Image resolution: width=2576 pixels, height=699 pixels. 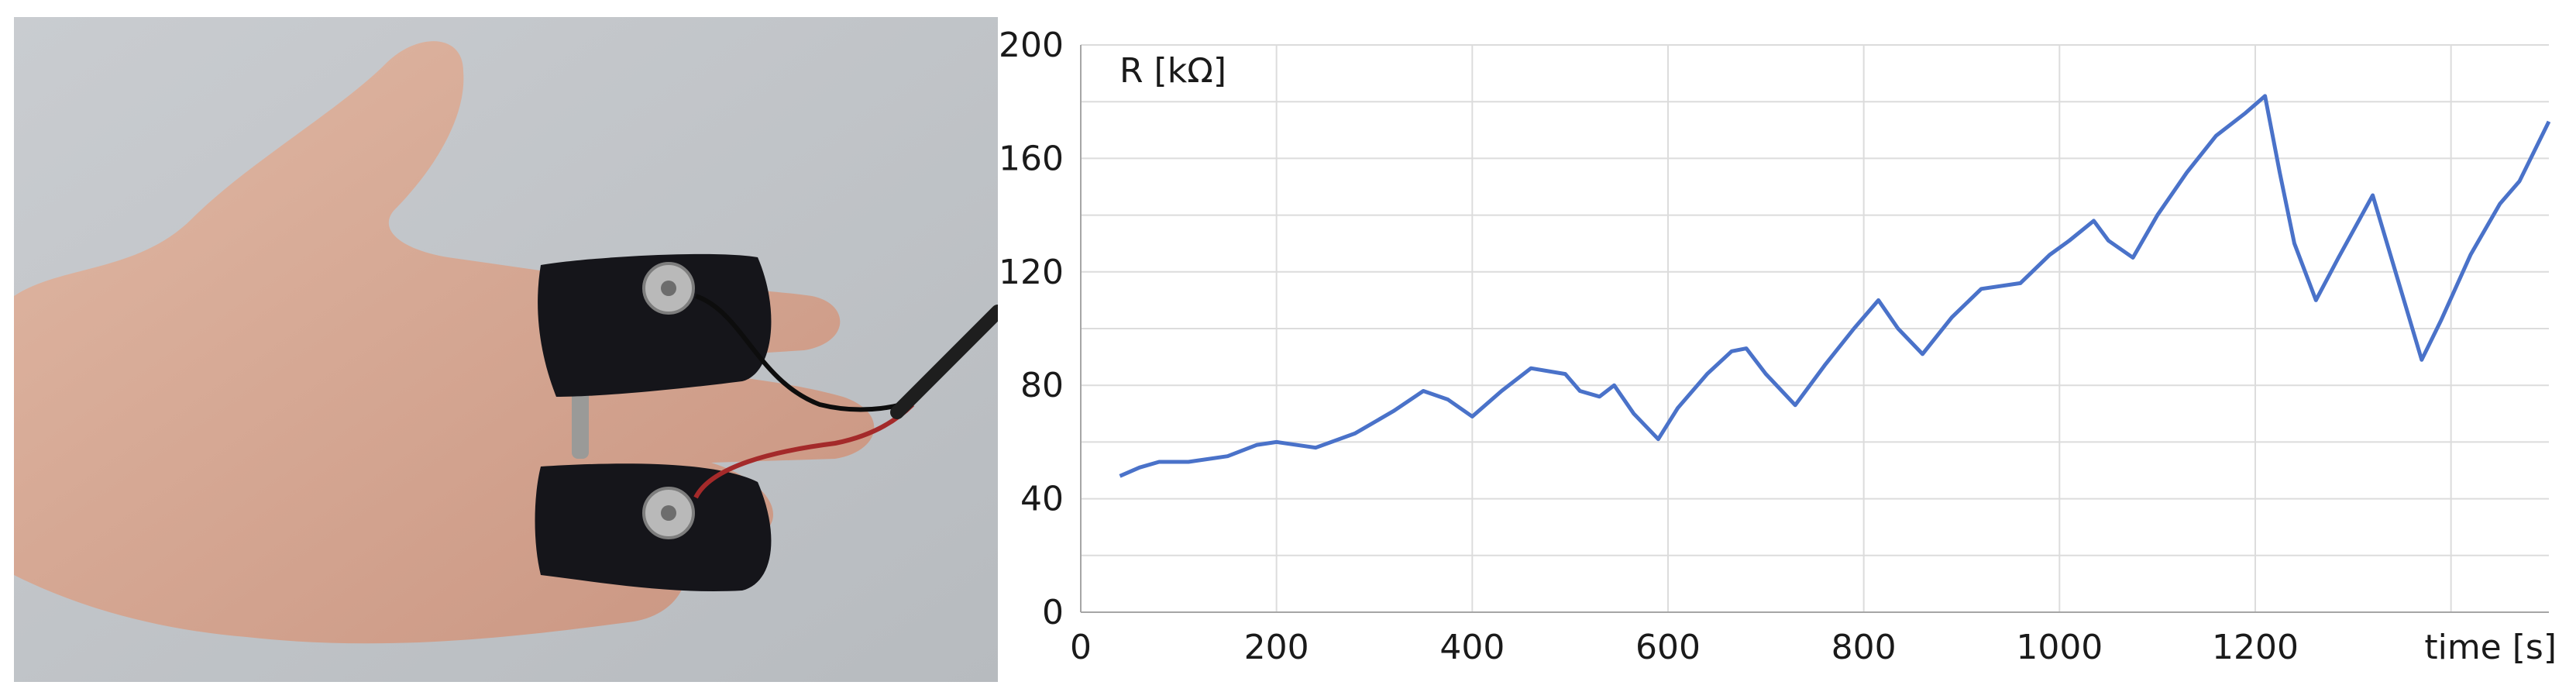 What do you see at coordinates (2059, 647) in the screenshot?
I see `x-tick-label: 1000` at bounding box center [2059, 647].